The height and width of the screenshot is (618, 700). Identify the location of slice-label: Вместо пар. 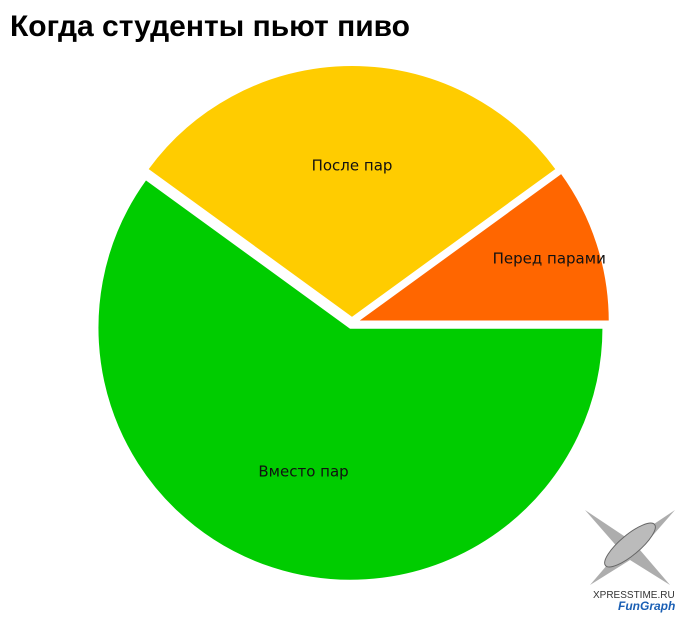
(303, 472).